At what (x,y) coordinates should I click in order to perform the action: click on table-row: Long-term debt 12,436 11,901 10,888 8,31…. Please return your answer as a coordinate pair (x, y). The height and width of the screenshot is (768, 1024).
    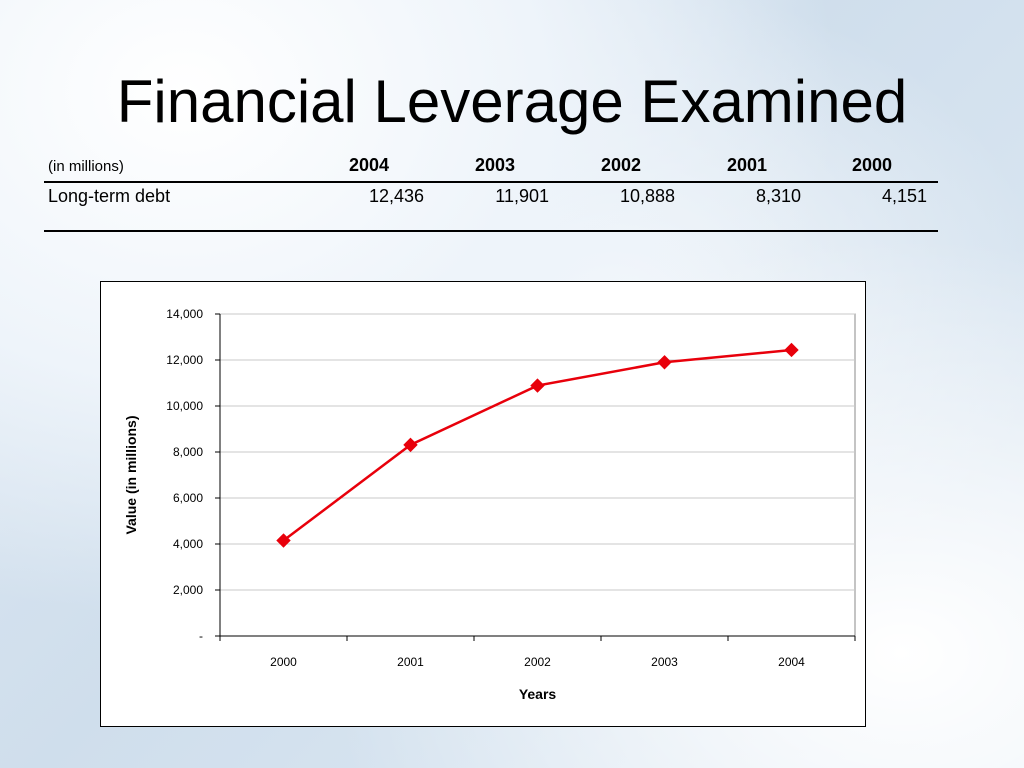
    Looking at the image, I should click on (491, 199).